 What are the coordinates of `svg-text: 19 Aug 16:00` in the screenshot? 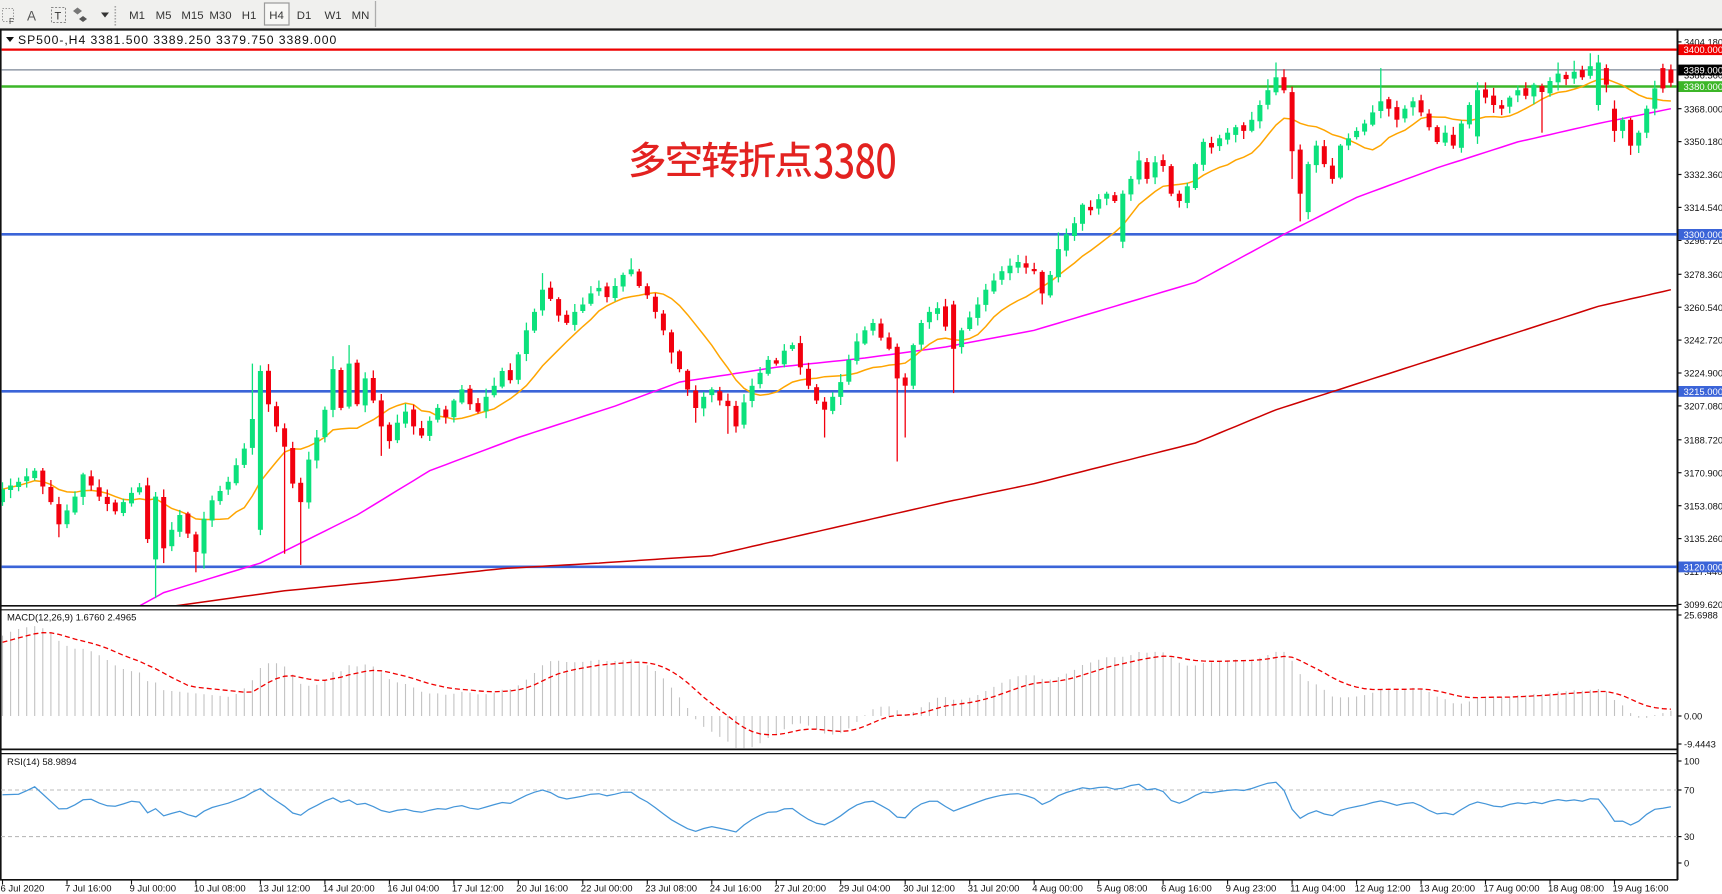 It's located at (1641, 889).